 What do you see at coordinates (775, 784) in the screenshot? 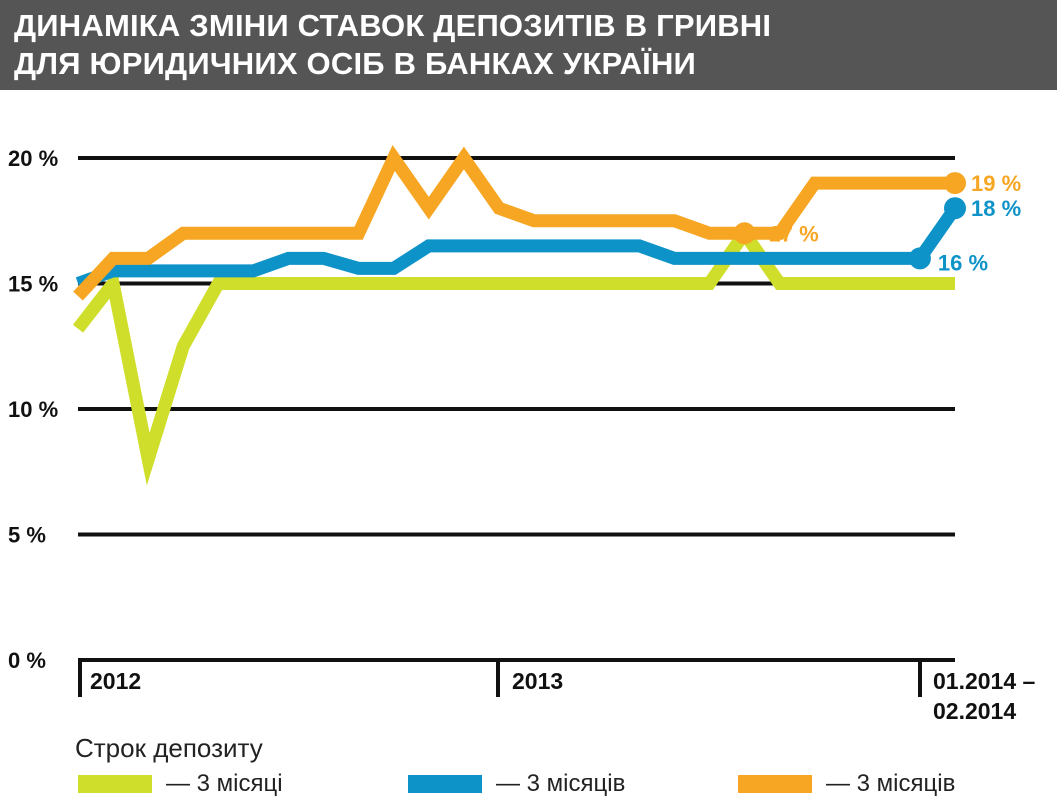
I see `legend-swatch-orange` at bounding box center [775, 784].